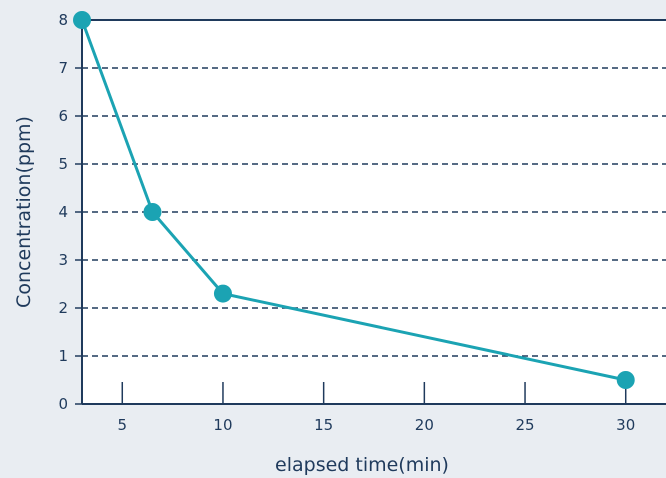  What do you see at coordinates (222, 425) in the screenshot?
I see `x-tick-label-10: 10` at bounding box center [222, 425].